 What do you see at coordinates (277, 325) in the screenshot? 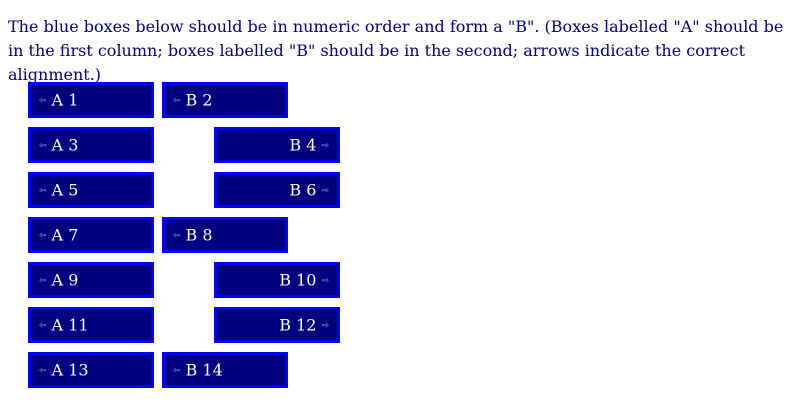
I see `box-b-12: B 12 ⇨` at bounding box center [277, 325].